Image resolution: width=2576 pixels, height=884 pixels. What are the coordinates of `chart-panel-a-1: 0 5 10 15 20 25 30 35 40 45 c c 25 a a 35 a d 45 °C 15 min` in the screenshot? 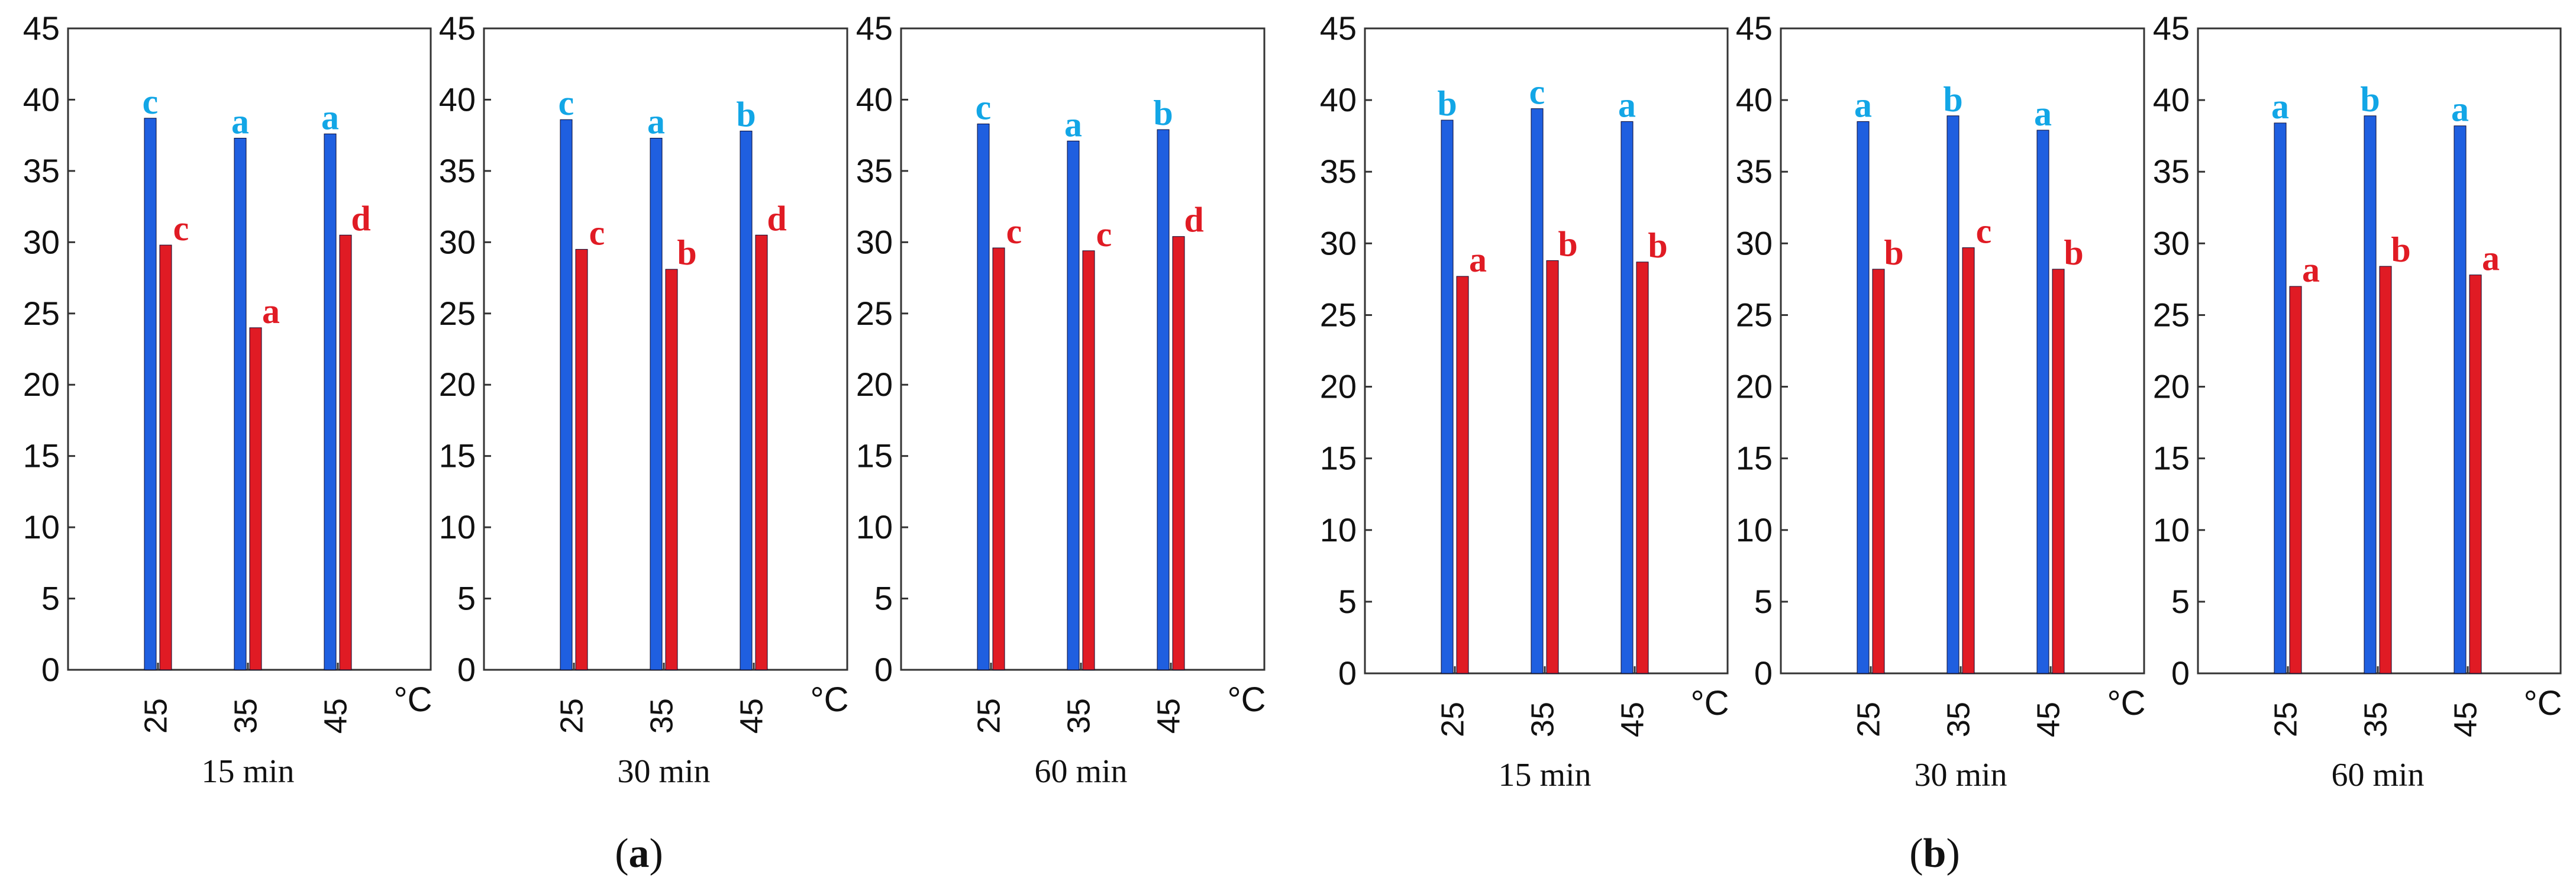 It's located at (227, 399).